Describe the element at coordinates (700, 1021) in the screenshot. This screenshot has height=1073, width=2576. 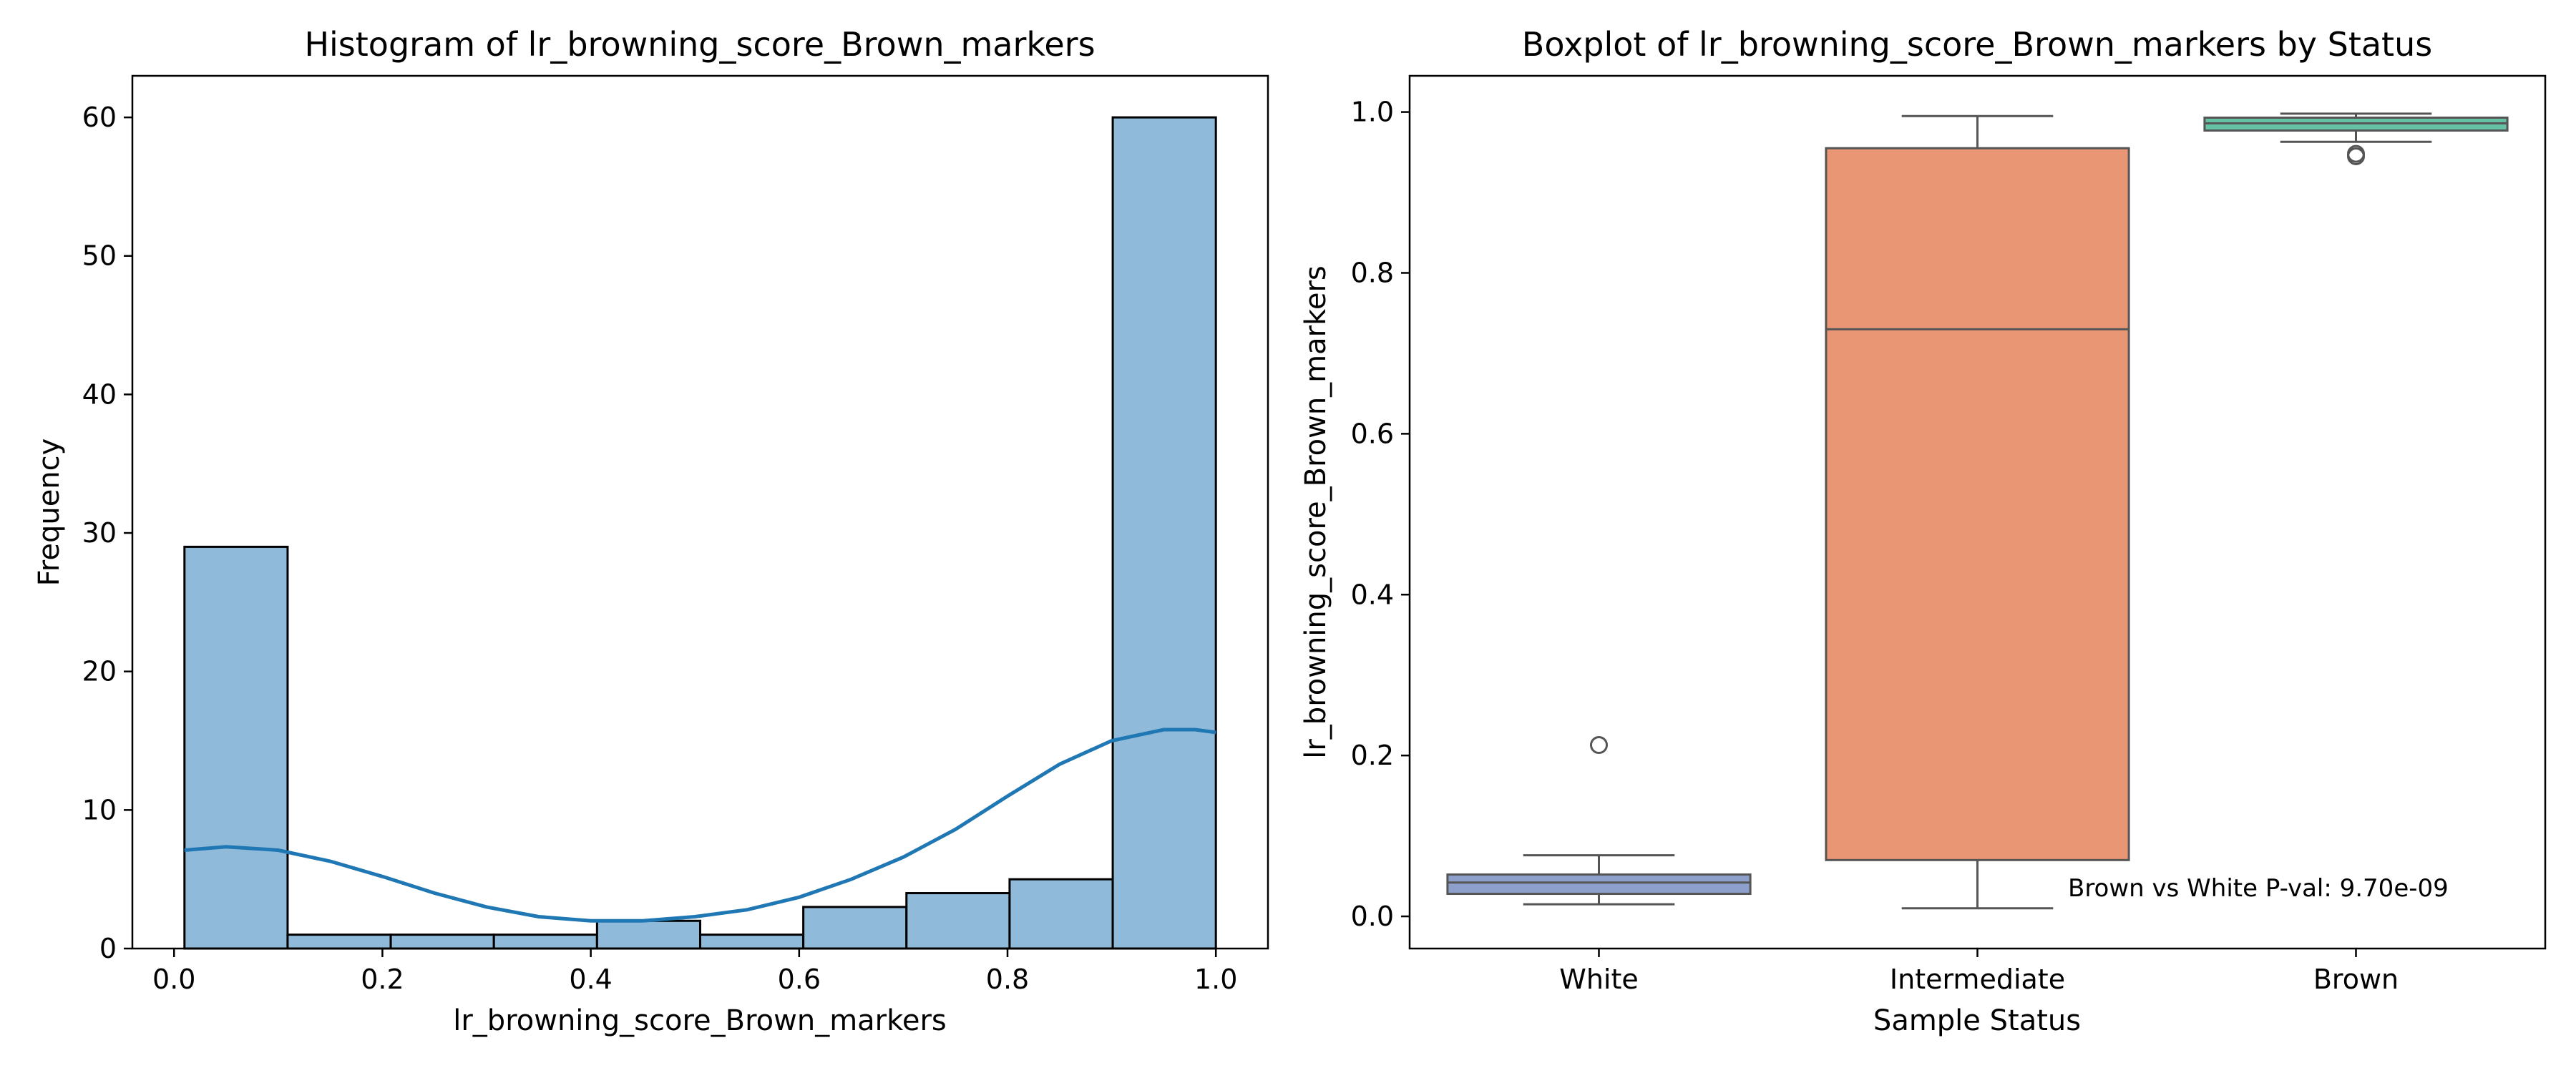
I see `histogram-x-label: lr_browning_score_Brown_markers` at that location.